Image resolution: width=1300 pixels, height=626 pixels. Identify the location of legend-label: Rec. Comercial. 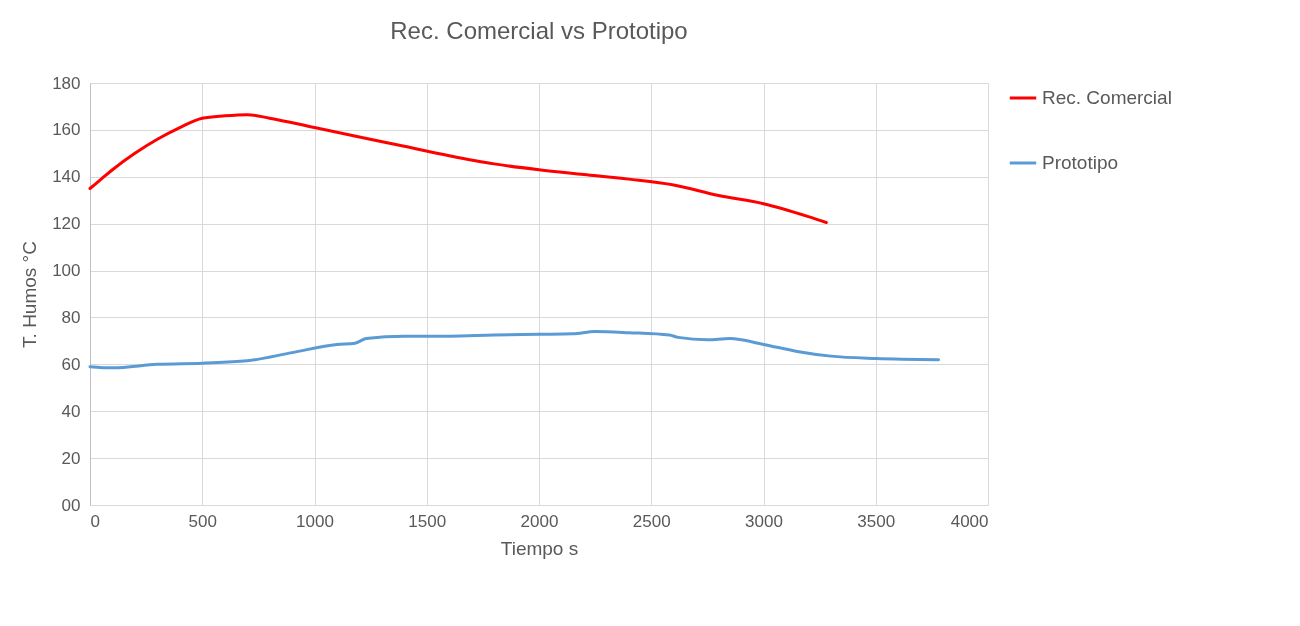
(1107, 97).